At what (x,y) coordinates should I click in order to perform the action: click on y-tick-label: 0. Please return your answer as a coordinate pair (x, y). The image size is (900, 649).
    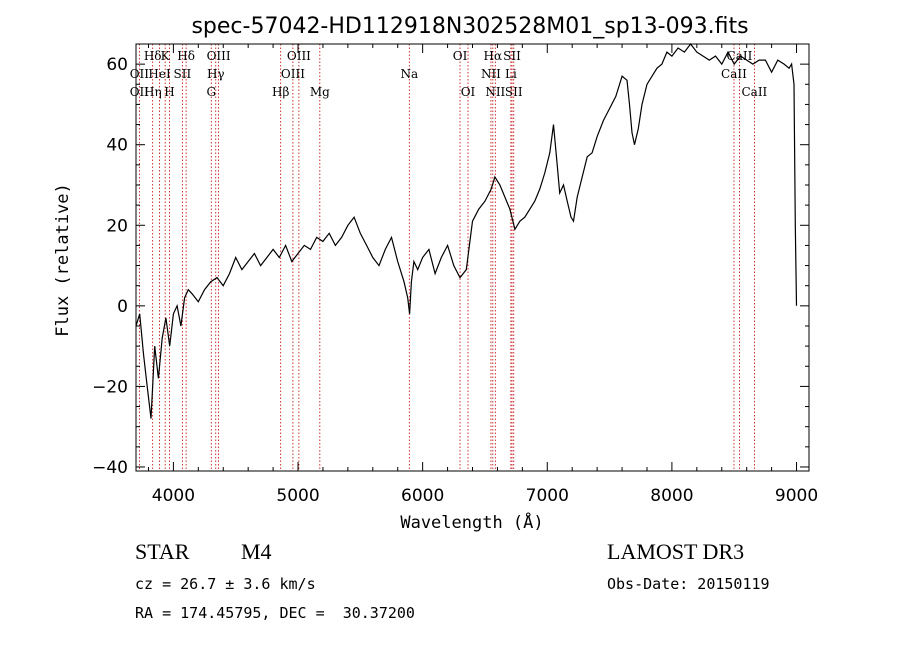
    Looking at the image, I should click on (122, 307).